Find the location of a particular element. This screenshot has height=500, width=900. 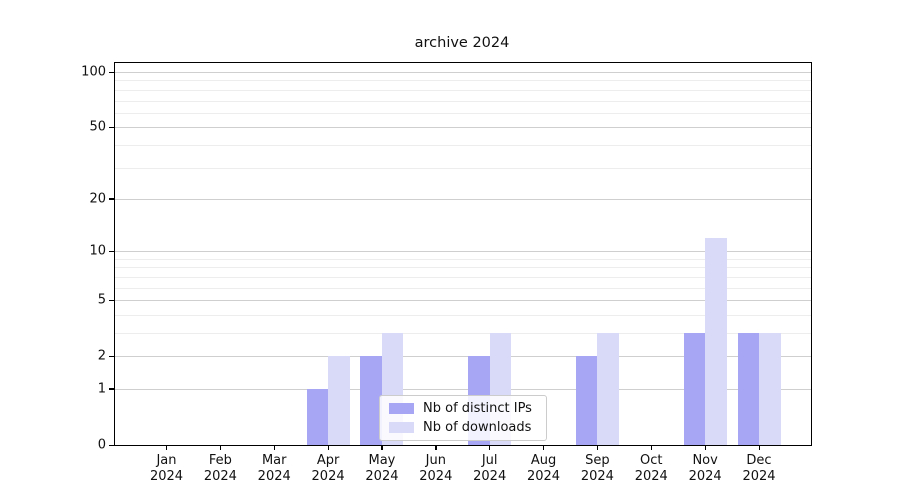

legend-item-downloads: Nb of downloads is located at coordinates (463, 427).